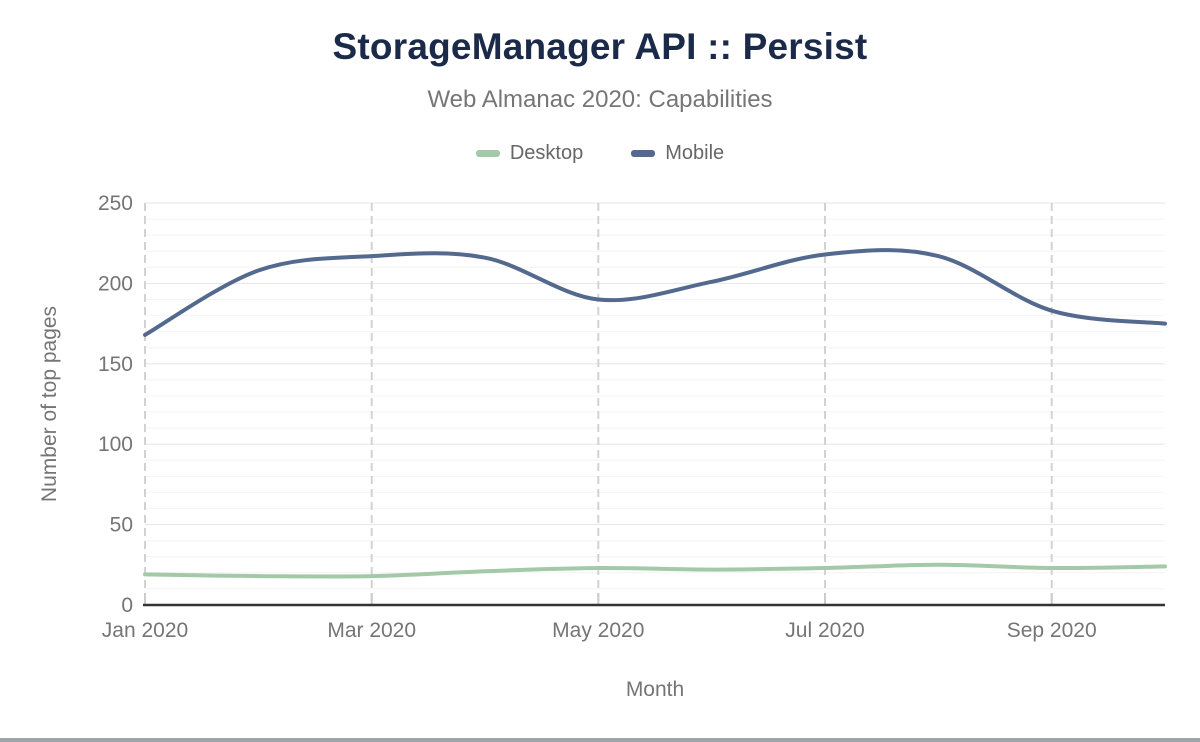  I want to click on legend-label-desktop: Desktop, so click(546, 153).